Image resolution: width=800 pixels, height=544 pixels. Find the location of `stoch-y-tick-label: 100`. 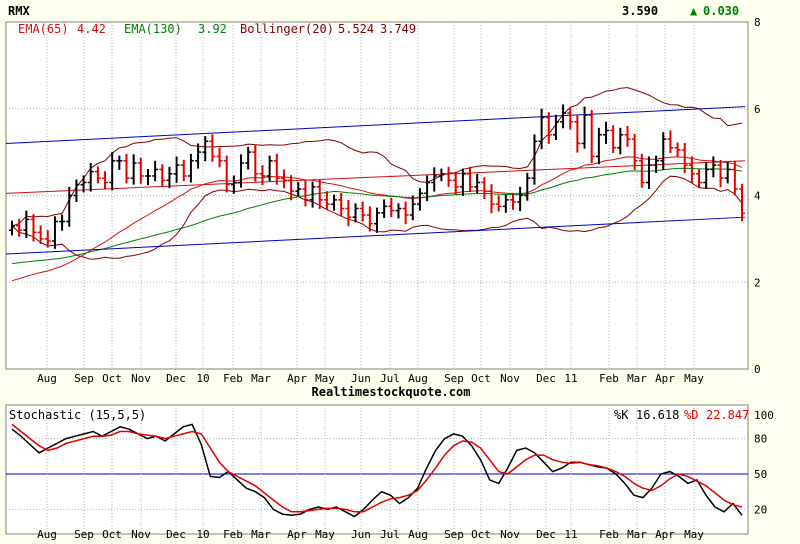

stoch-y-tick-label: 100 is located at coordinates (764, 415).